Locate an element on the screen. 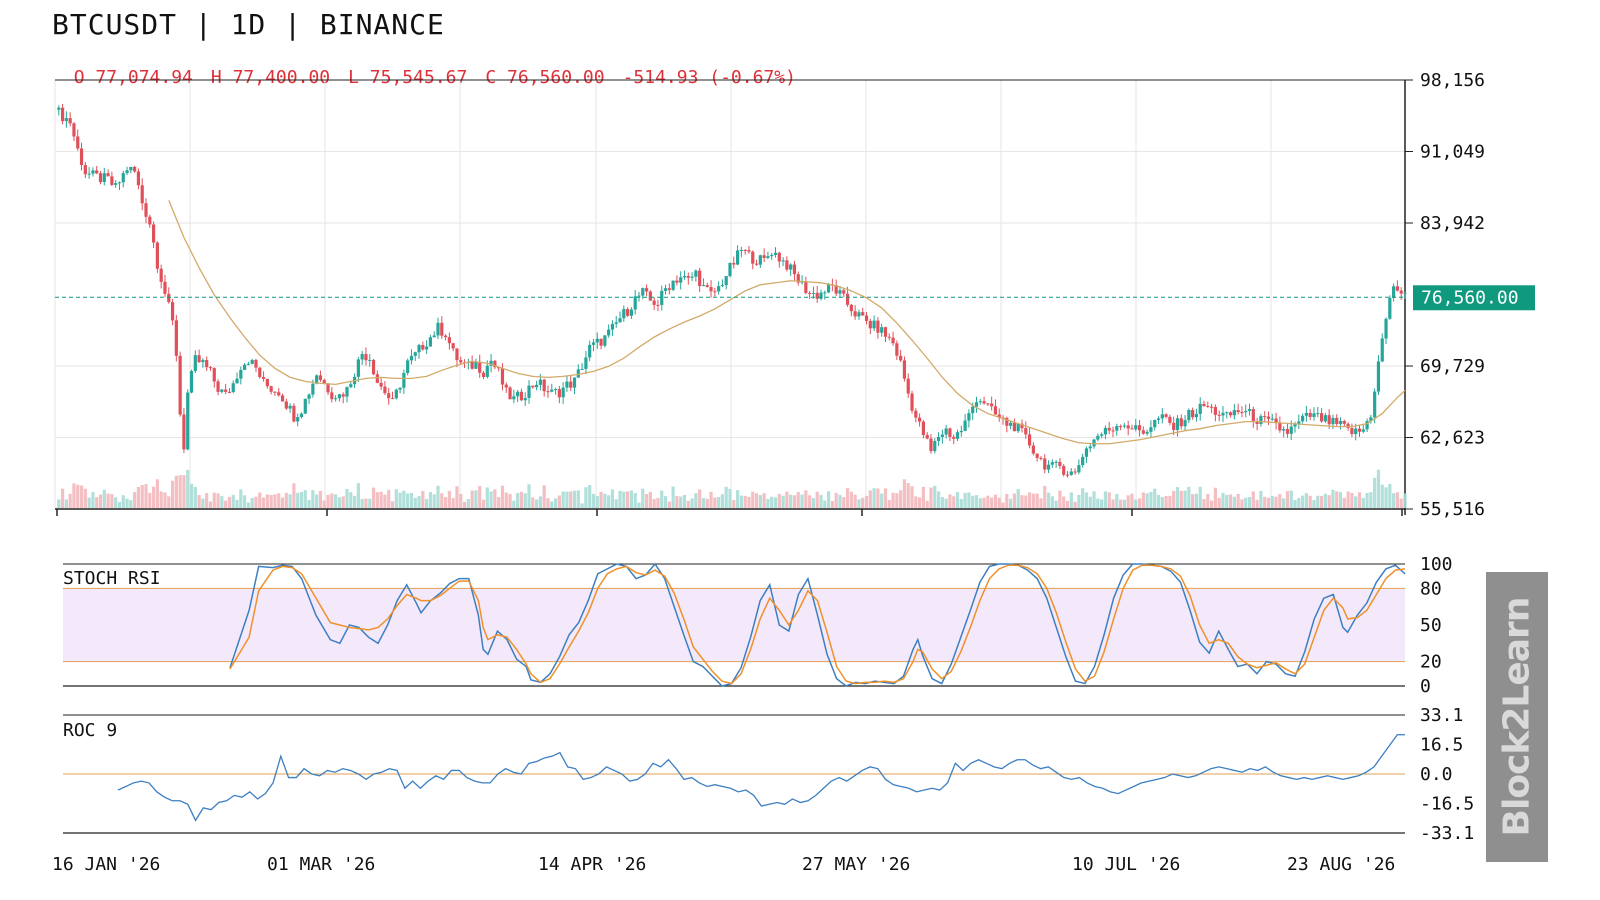 The width and height of the screenshot is (1600, 900). watermark-text: Block2Learn is located at coordinates (1517, 717).